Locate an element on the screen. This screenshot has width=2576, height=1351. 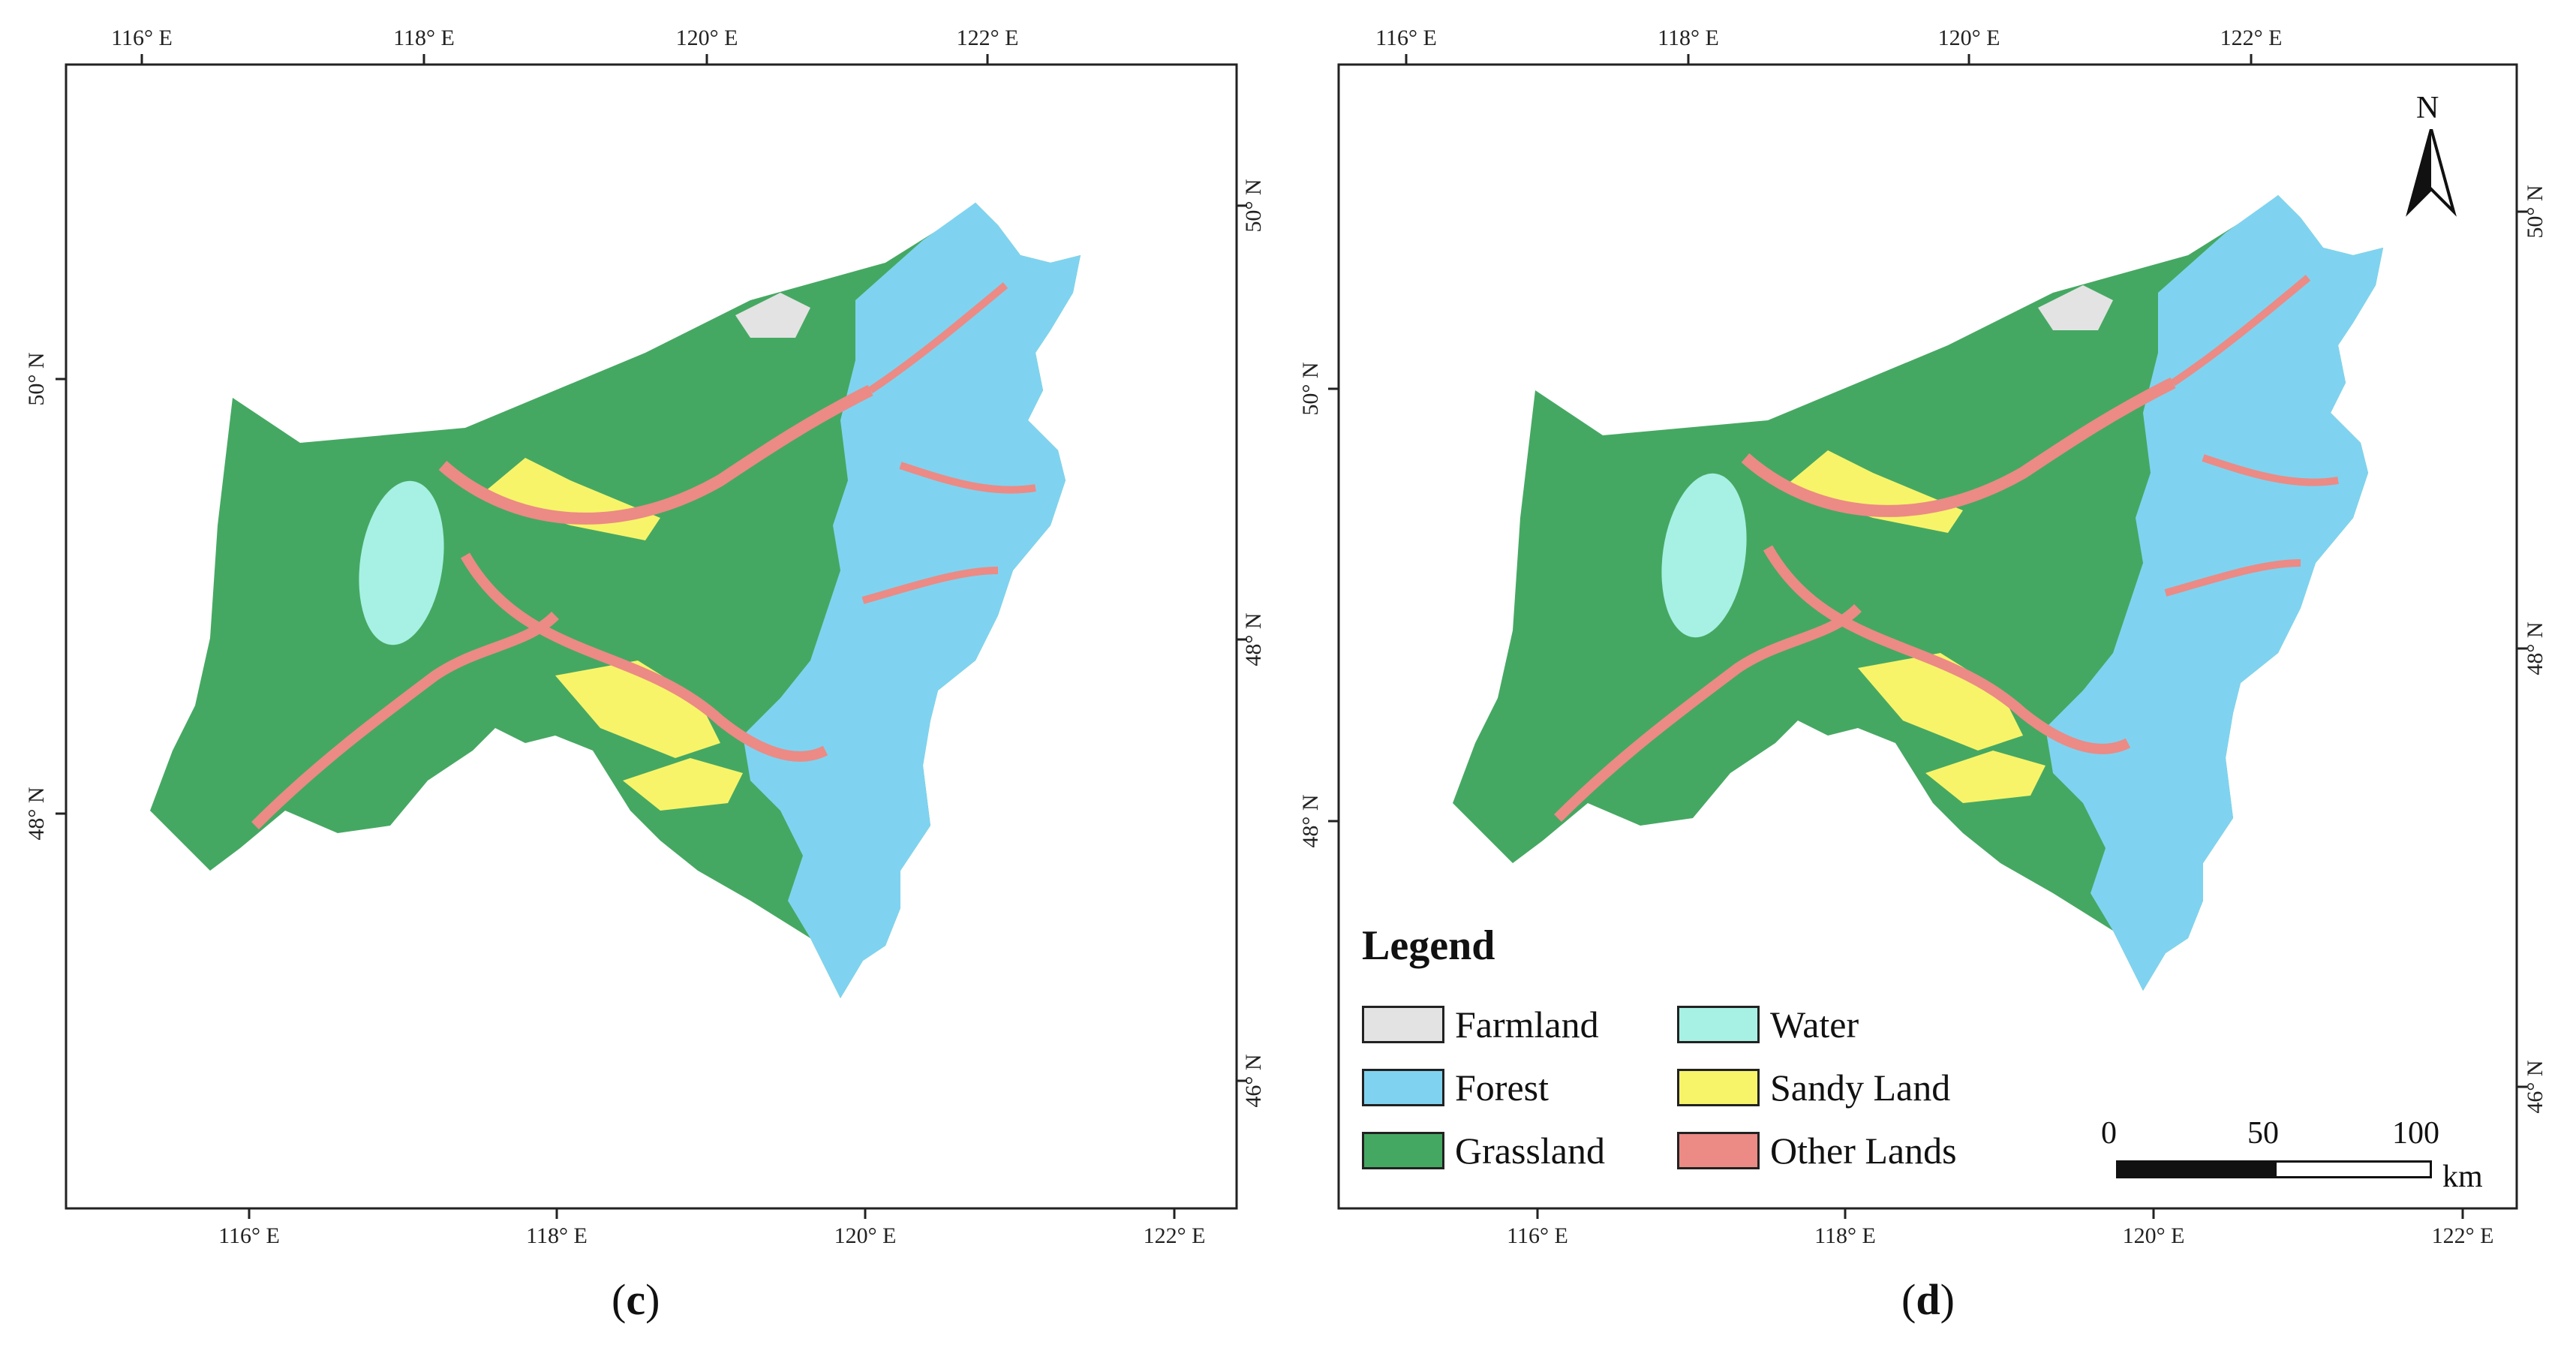
panel-letter: c is located at coordinates (636, 1299).